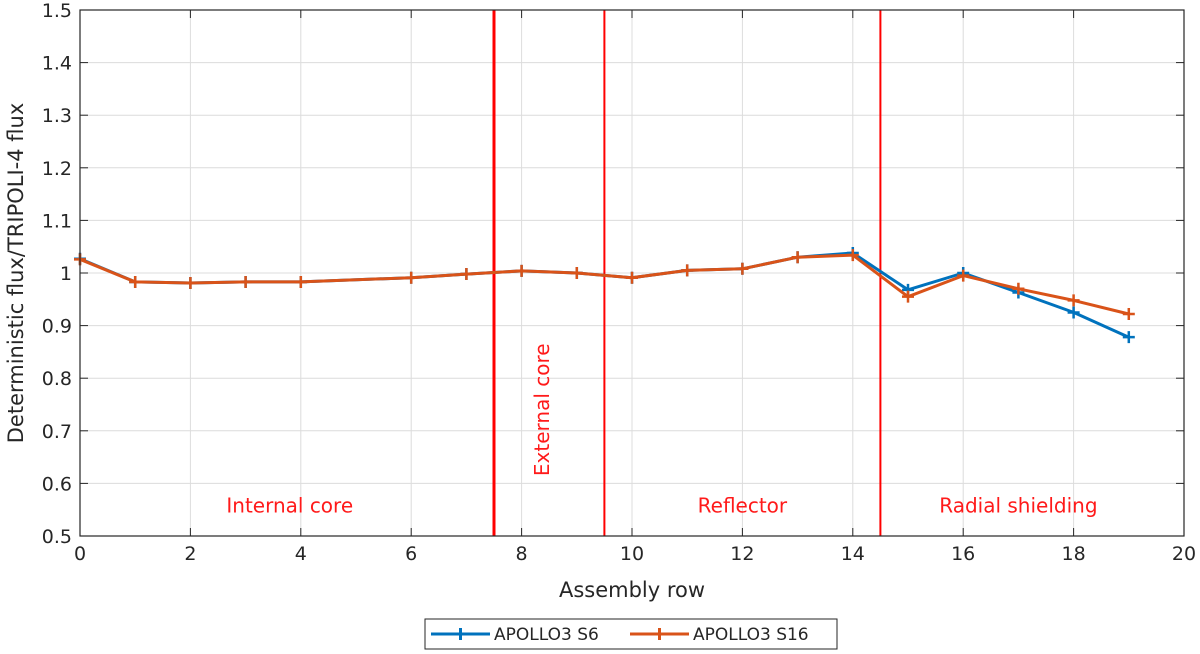 The width and height of the screenshot is (1200, 654). What do you see at coordinates (57, 537) in the screenshot?
I see `y-tick-label: 0.5` at bounding box center [57, 537].